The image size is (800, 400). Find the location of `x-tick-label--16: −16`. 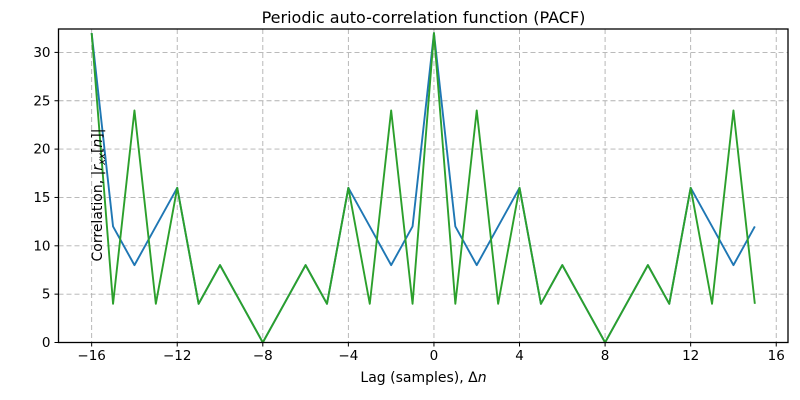

x-tick-label--16: −16 is located at coordinates (91, 356).